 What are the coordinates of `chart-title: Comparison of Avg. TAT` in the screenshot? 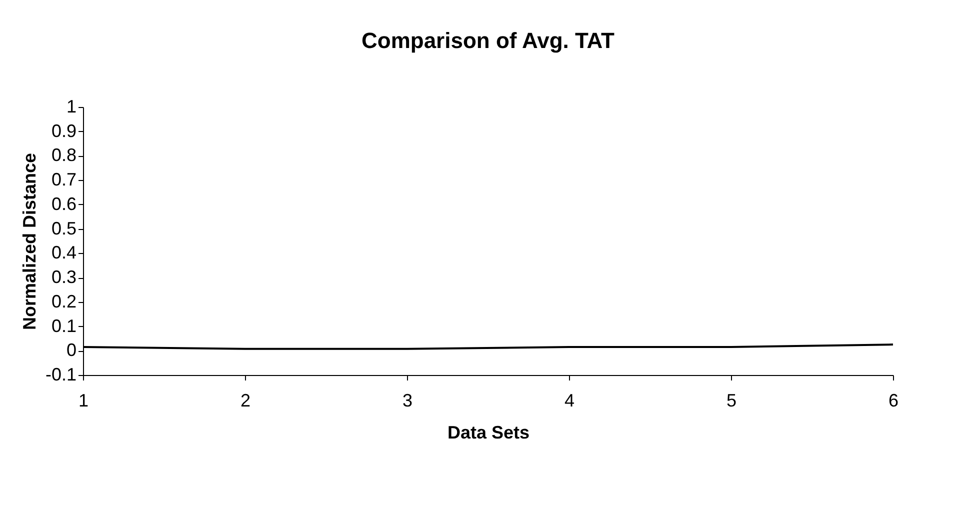 It's located at (489, 40).